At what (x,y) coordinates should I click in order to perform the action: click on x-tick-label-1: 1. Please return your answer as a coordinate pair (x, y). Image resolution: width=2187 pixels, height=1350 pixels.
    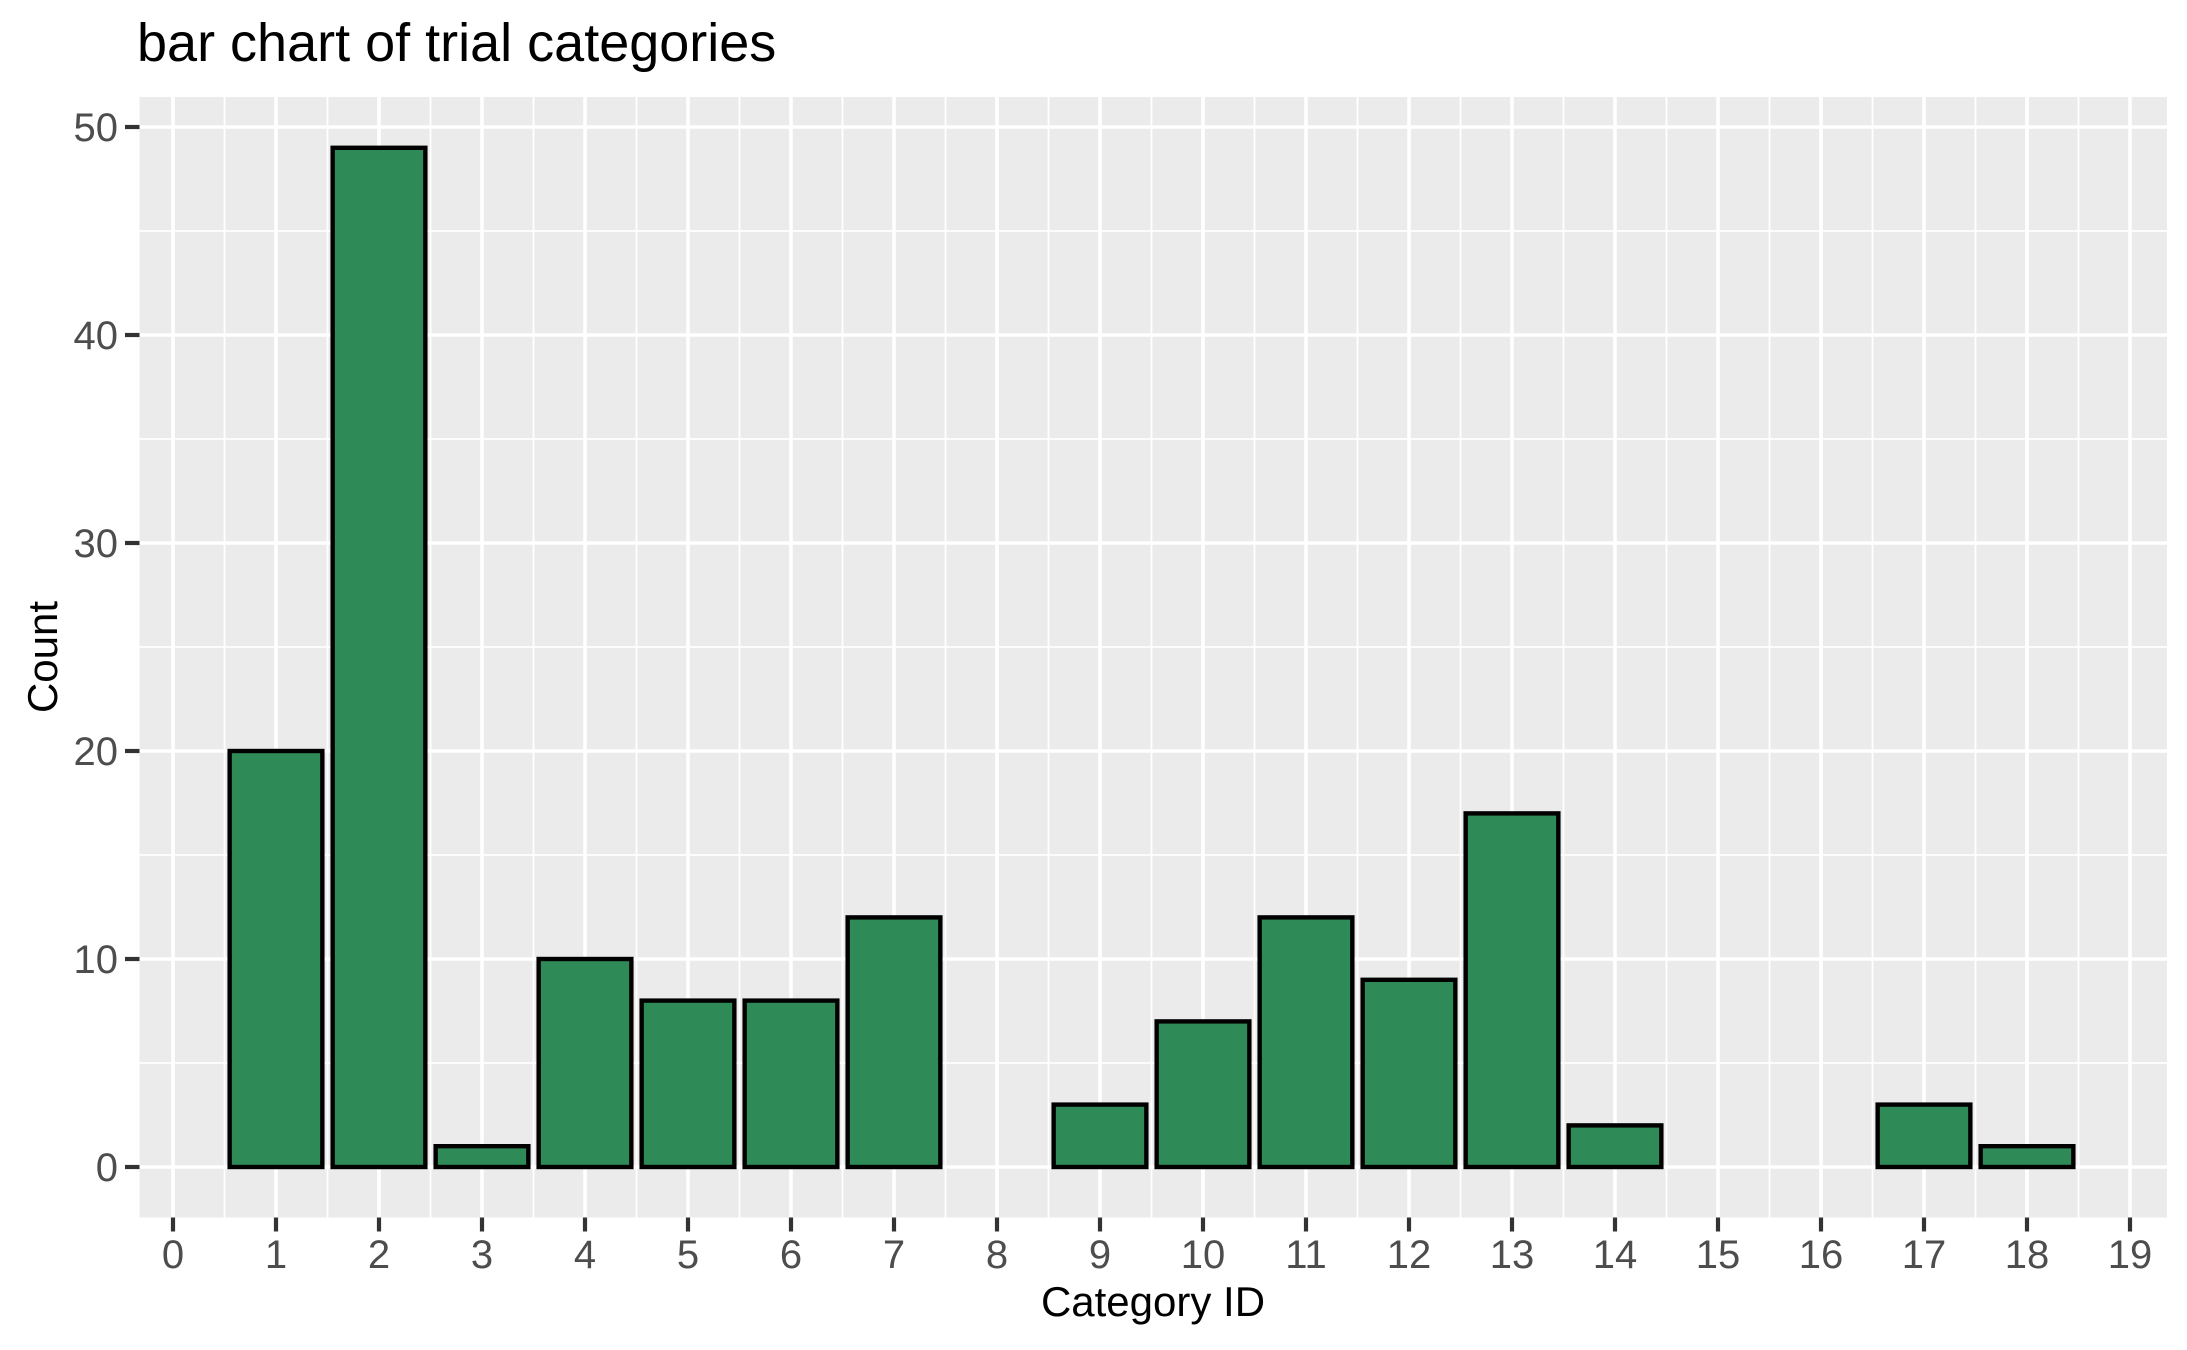
    Looking at the image, I should click on (276, 1255).